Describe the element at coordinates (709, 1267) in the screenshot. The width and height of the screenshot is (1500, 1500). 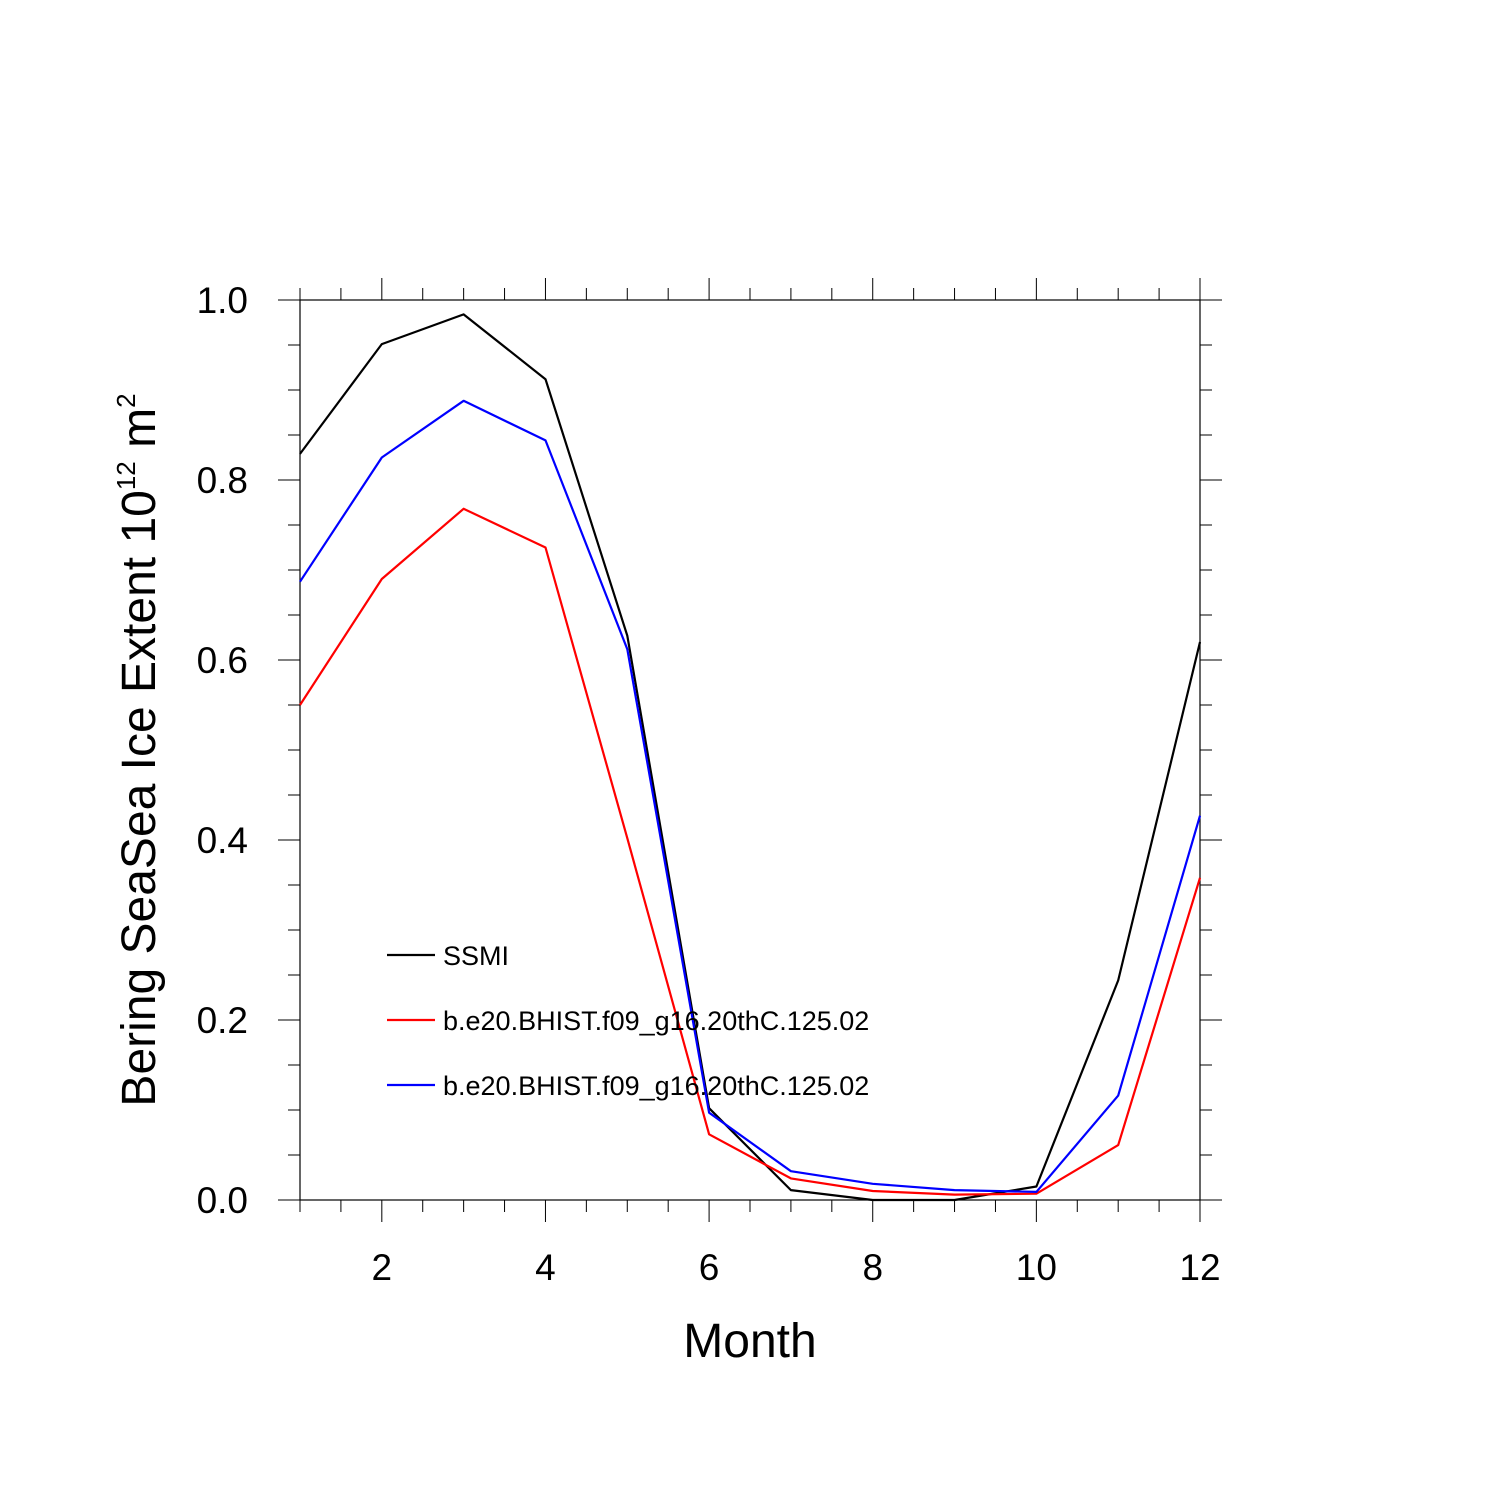
I see `x-tick-label: 6` at that location.